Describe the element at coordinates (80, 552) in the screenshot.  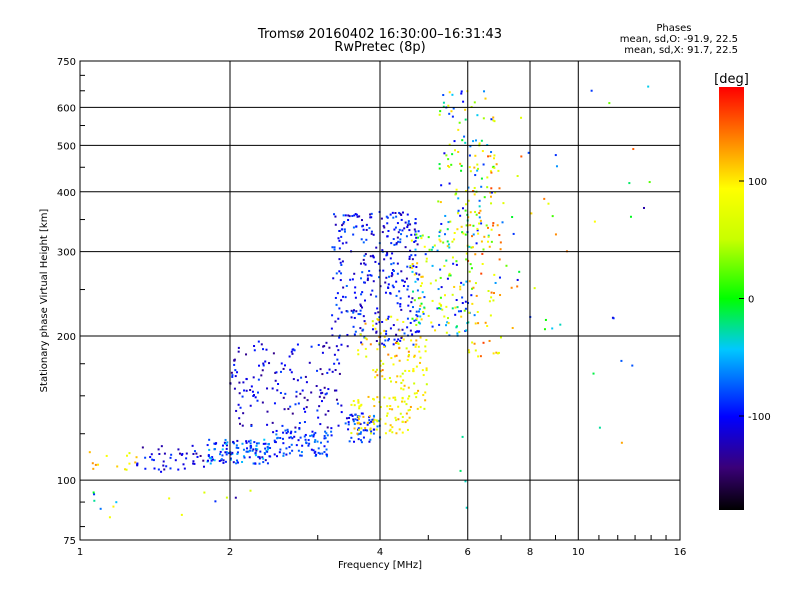
I see `x-tick-label: 1` at that location.